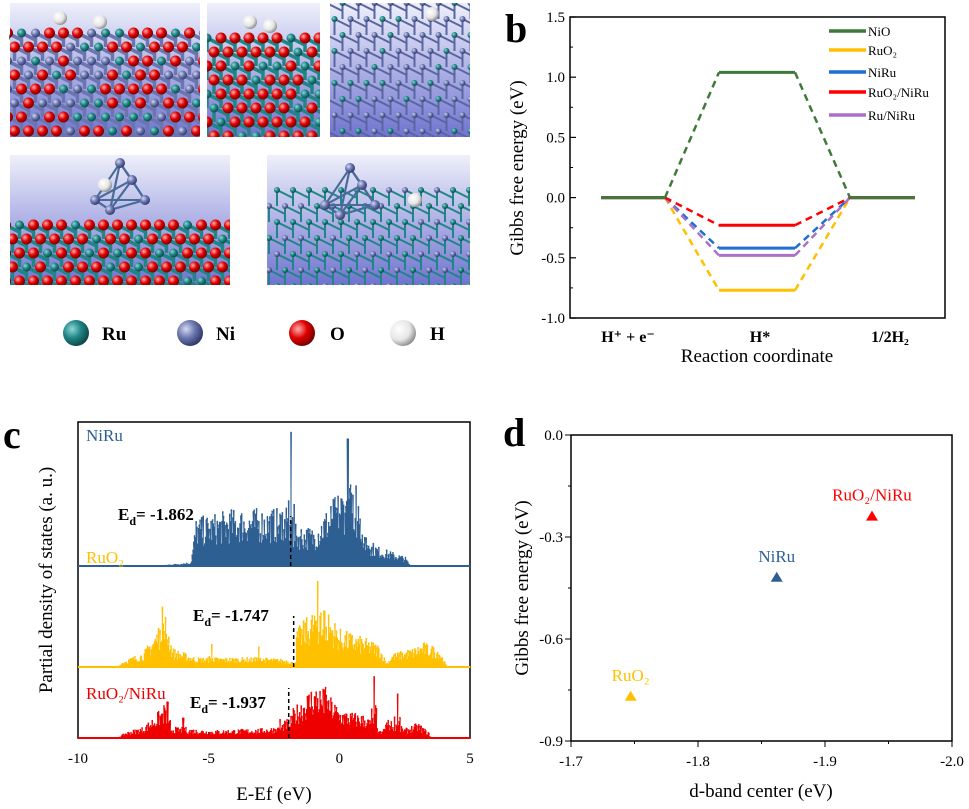 The image size is (969, 809). I want to click on legend-label: NiO, so click(879, 31).